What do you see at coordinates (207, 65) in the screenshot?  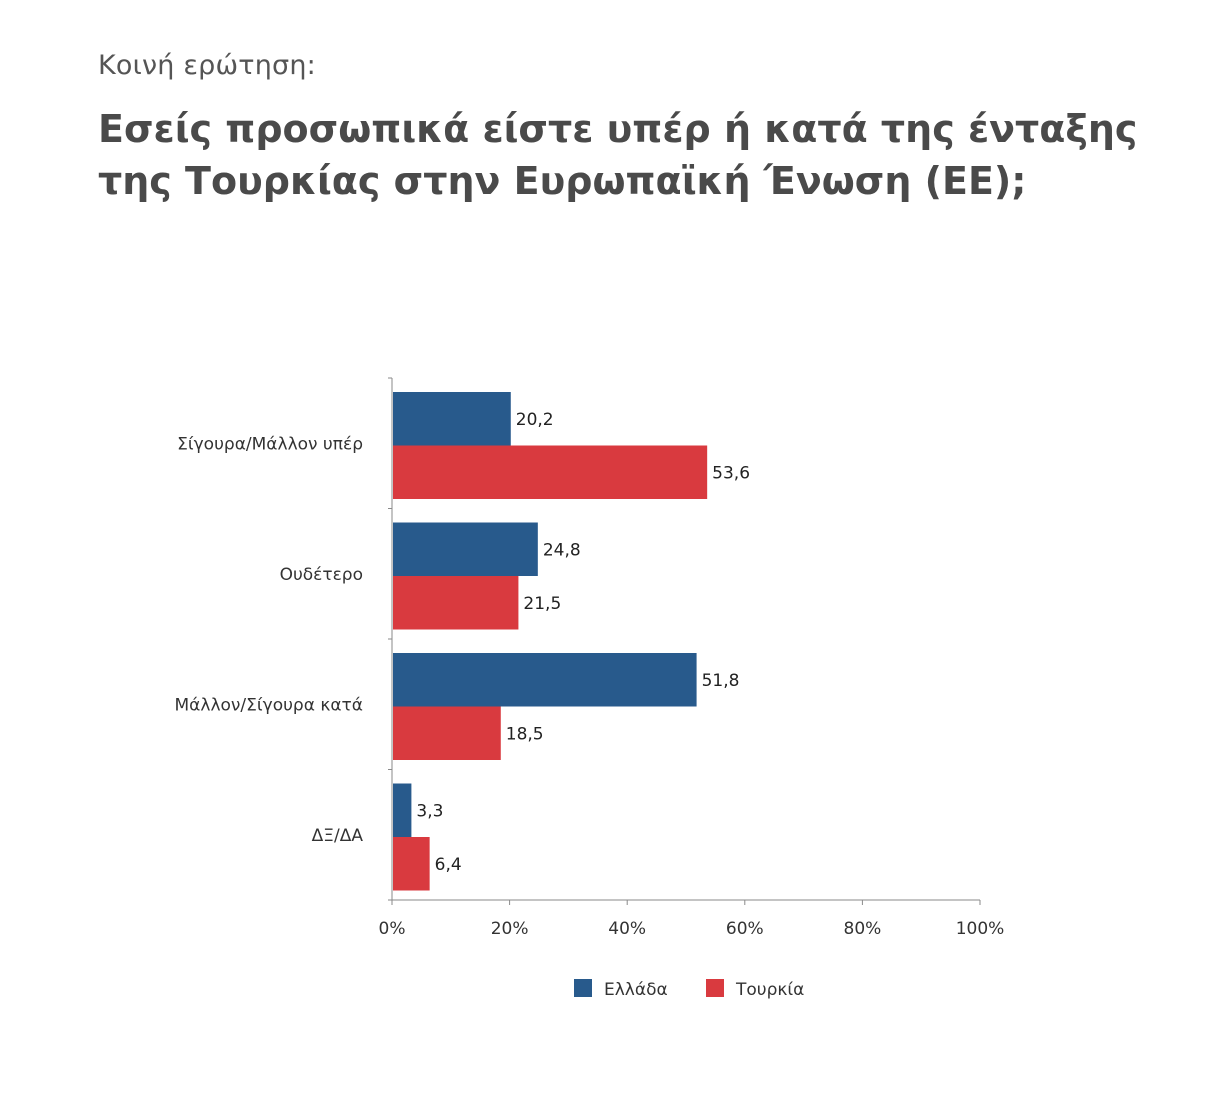 I see `chart-subtitle: Κοινή ερώτηση:` at bounding box center [207, 65].